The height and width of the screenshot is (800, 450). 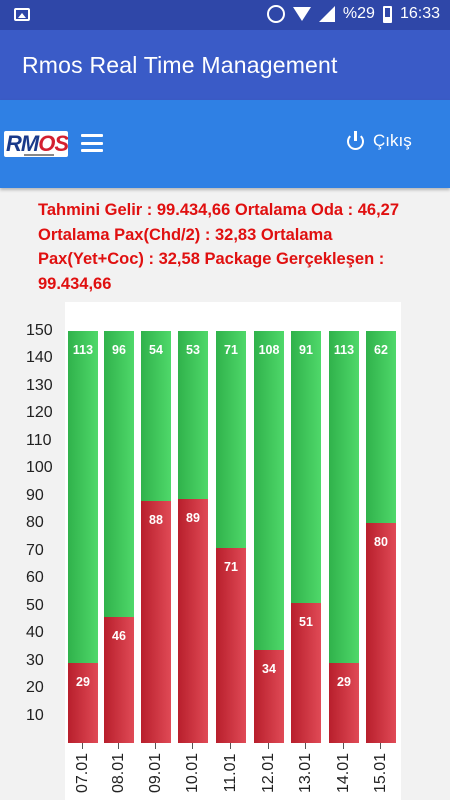 I want to click on x-tick-label: 10.01, so click(x=193, y=768).